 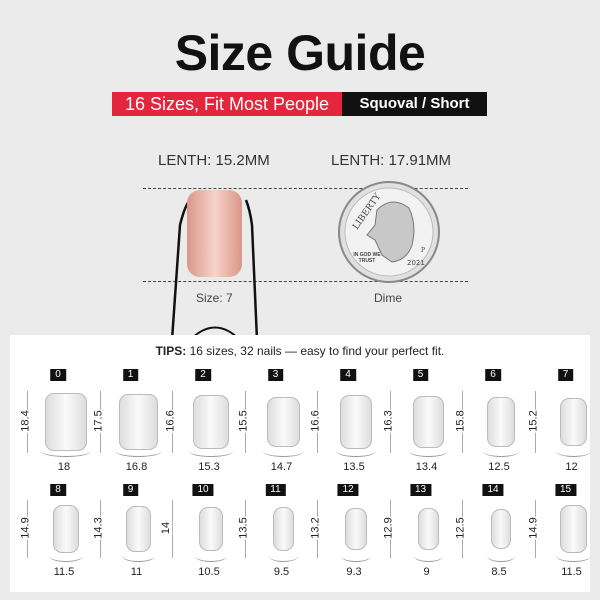 What do you see at coordinates (533, 421) in the screenshot?
I see `length-label: 15.2` at bounding box center [533, 421].